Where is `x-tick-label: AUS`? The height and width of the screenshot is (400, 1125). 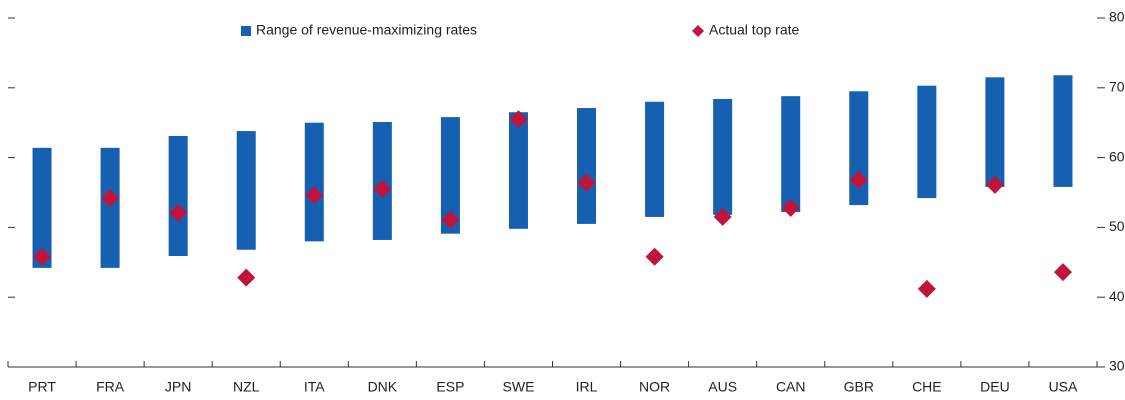 x-tick-label: AUS is located at coordinates (722, 387).